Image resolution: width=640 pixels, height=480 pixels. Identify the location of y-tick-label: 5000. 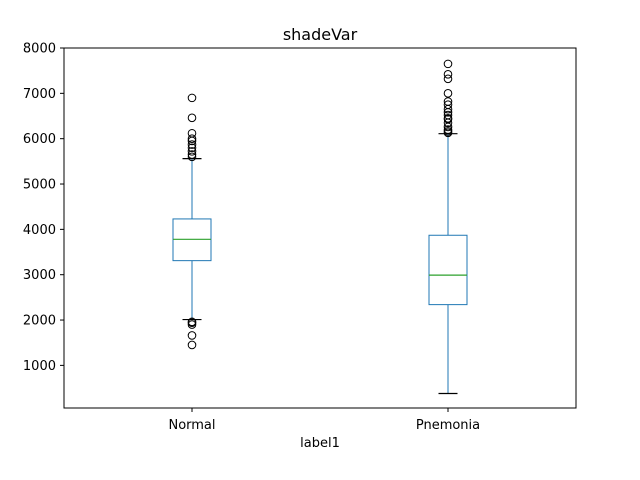
(39, 185).